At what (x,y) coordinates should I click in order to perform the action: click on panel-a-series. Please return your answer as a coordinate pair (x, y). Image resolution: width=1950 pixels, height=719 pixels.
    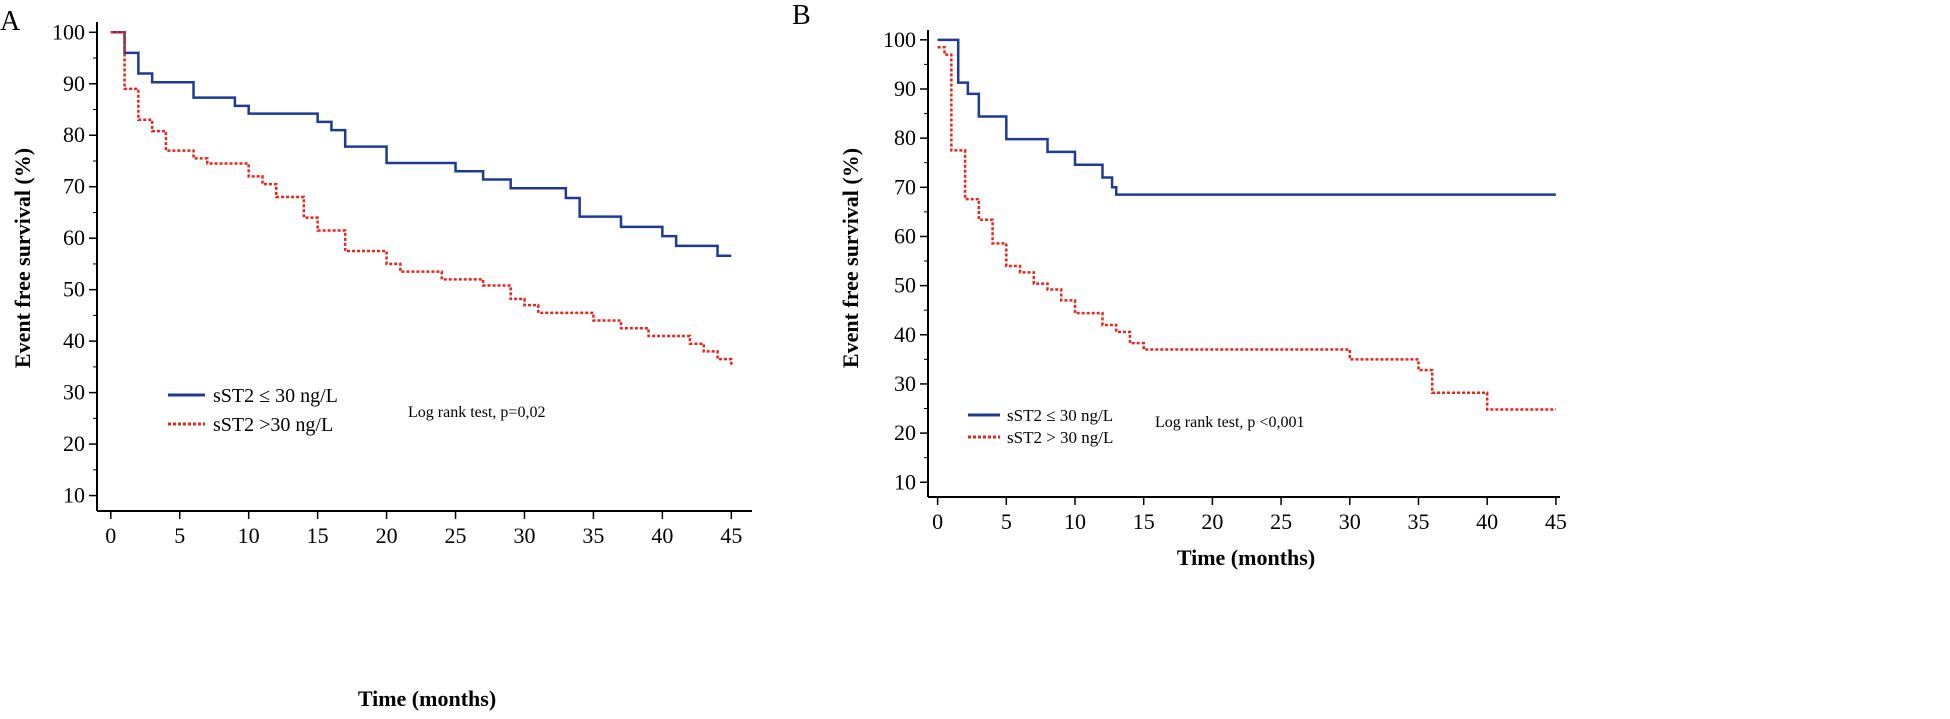
    Looking at the image, I should click on (421, 199).